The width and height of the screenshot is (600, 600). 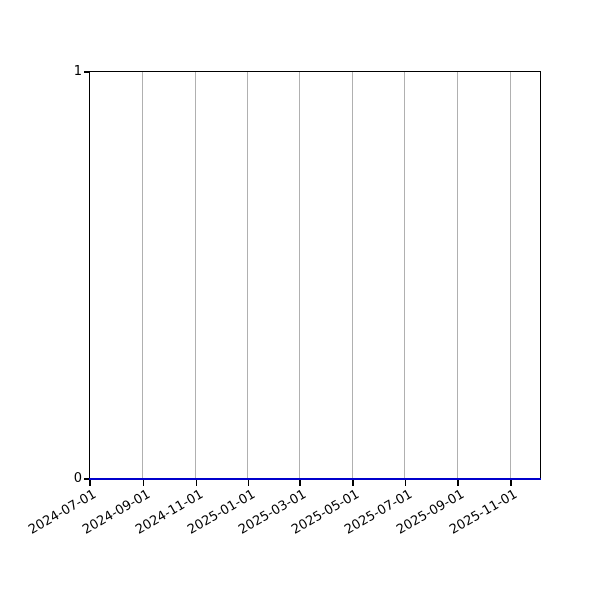 What do you see at coordinates (315, 478) in the screenshot?
I see `series-line` at bounding box center [315, 478].